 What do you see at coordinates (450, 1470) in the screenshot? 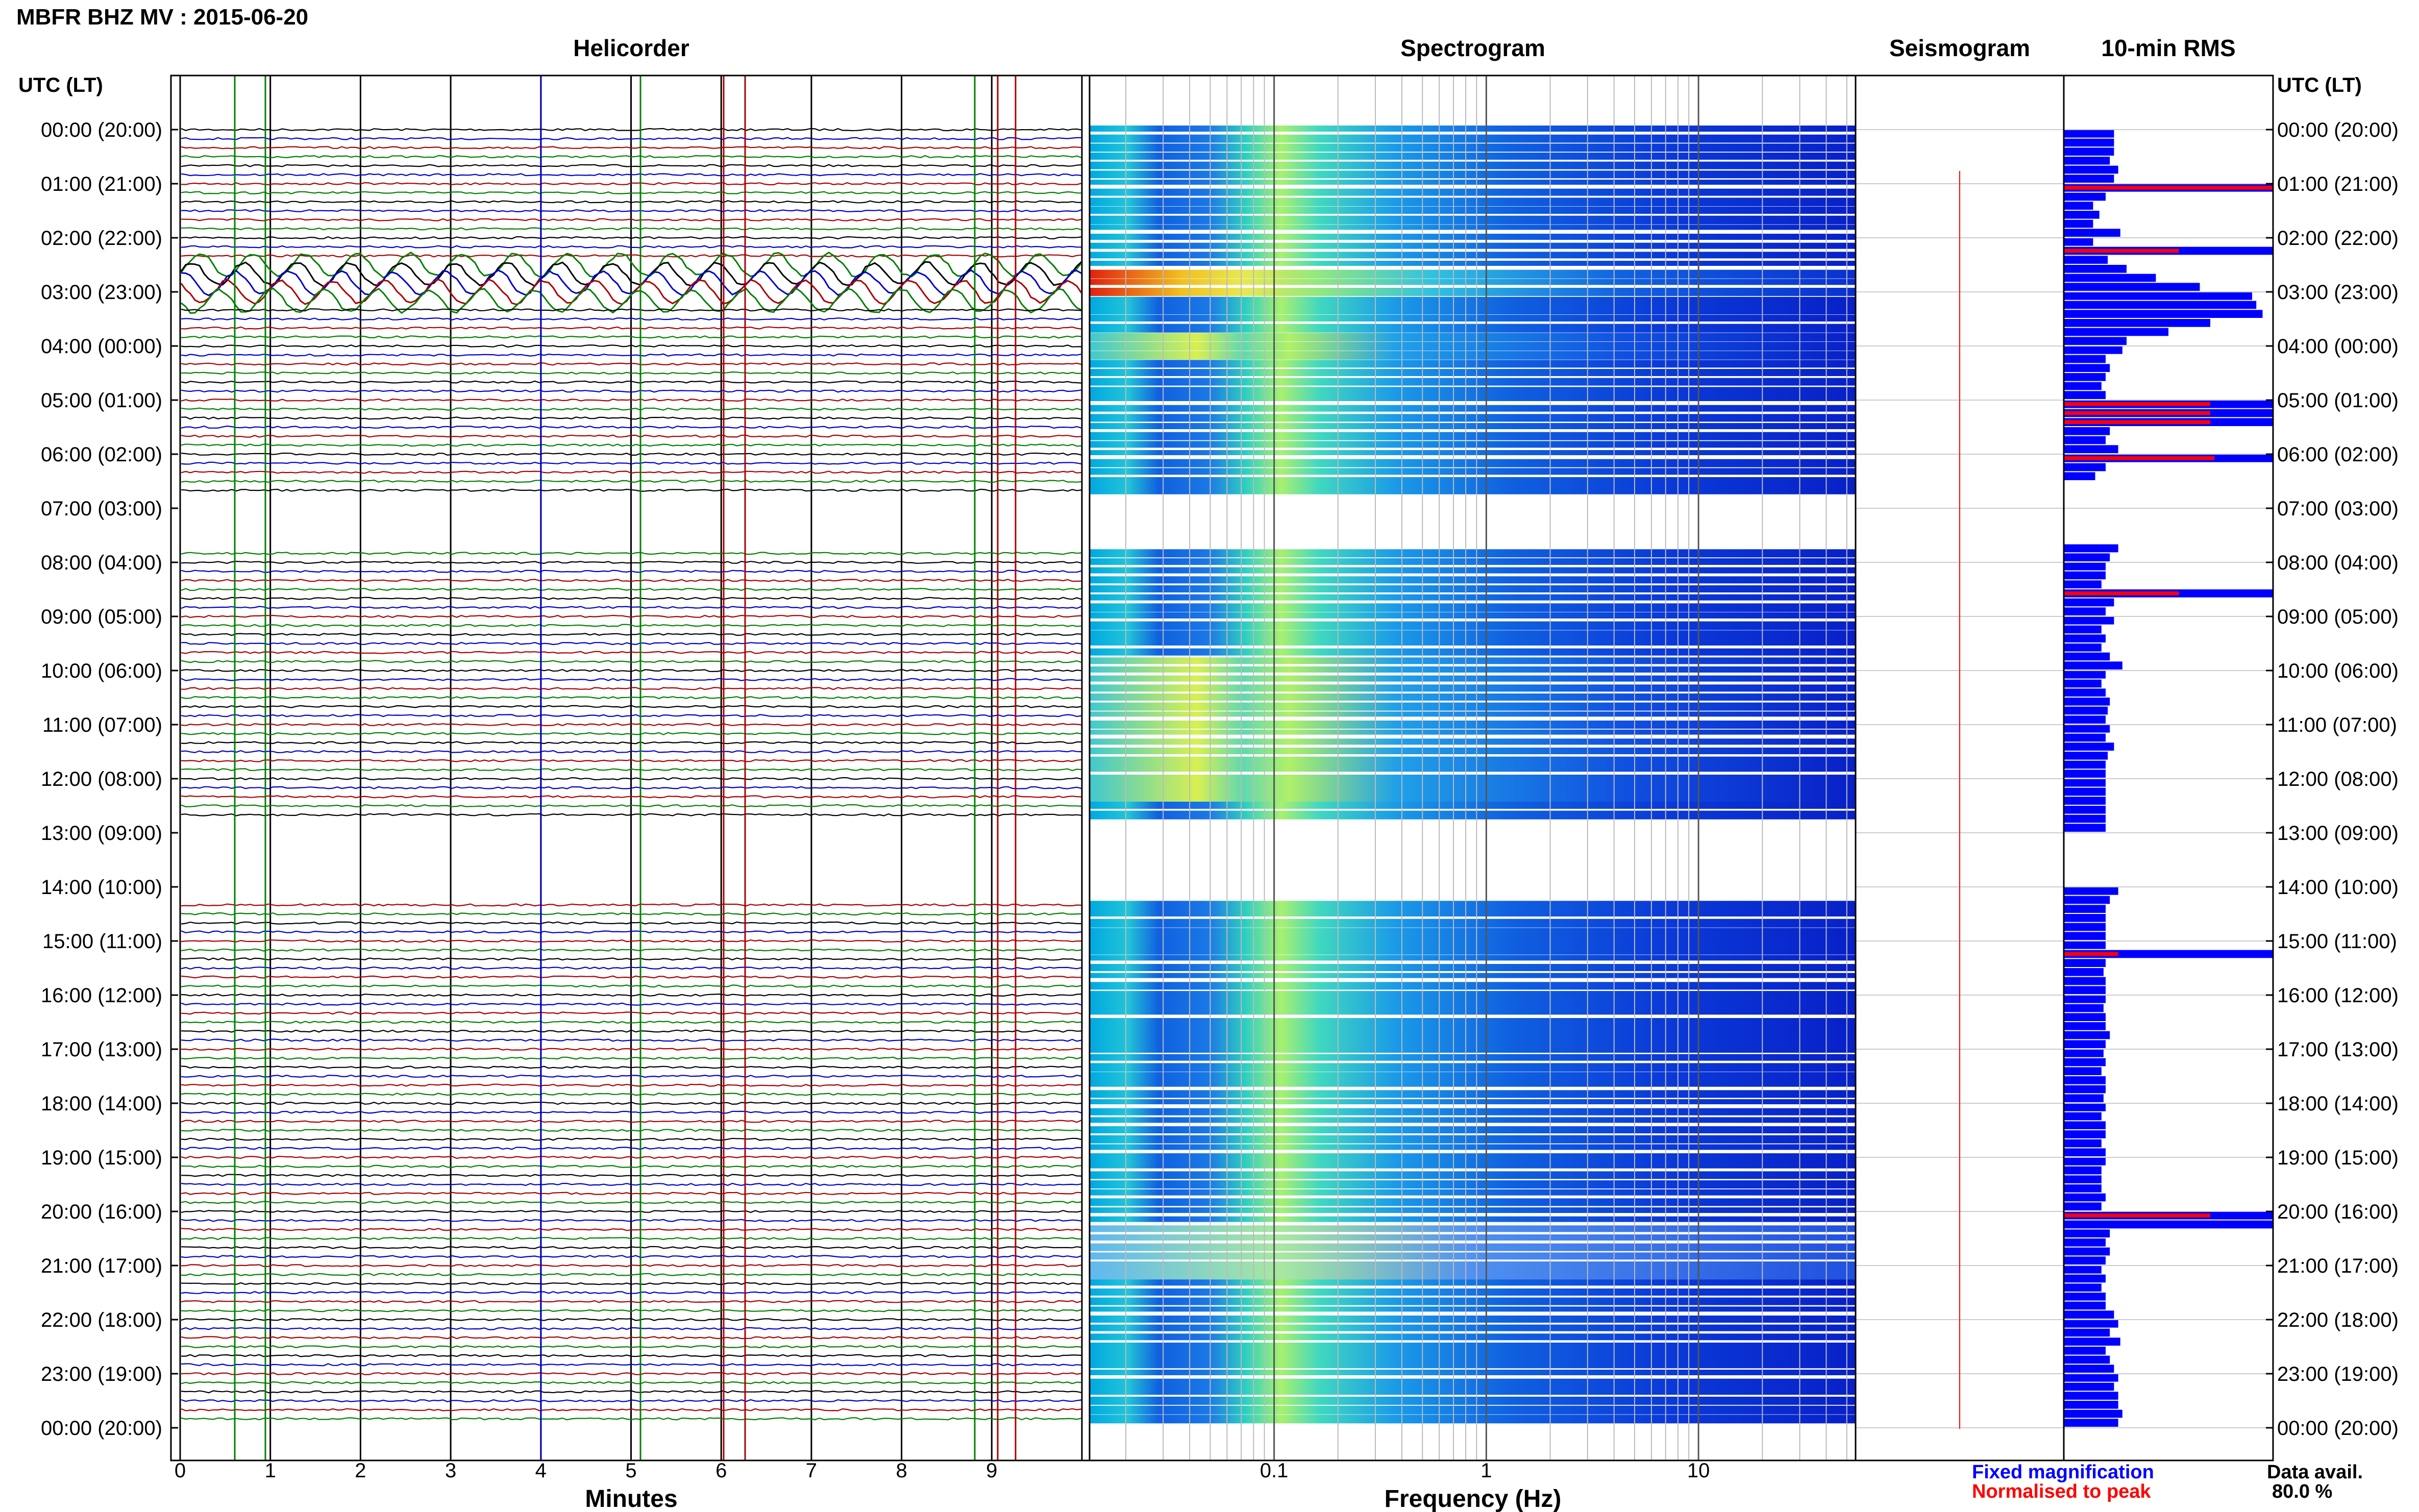
I see `minute-tick-label: 3` at bounding box center [450, 1470].